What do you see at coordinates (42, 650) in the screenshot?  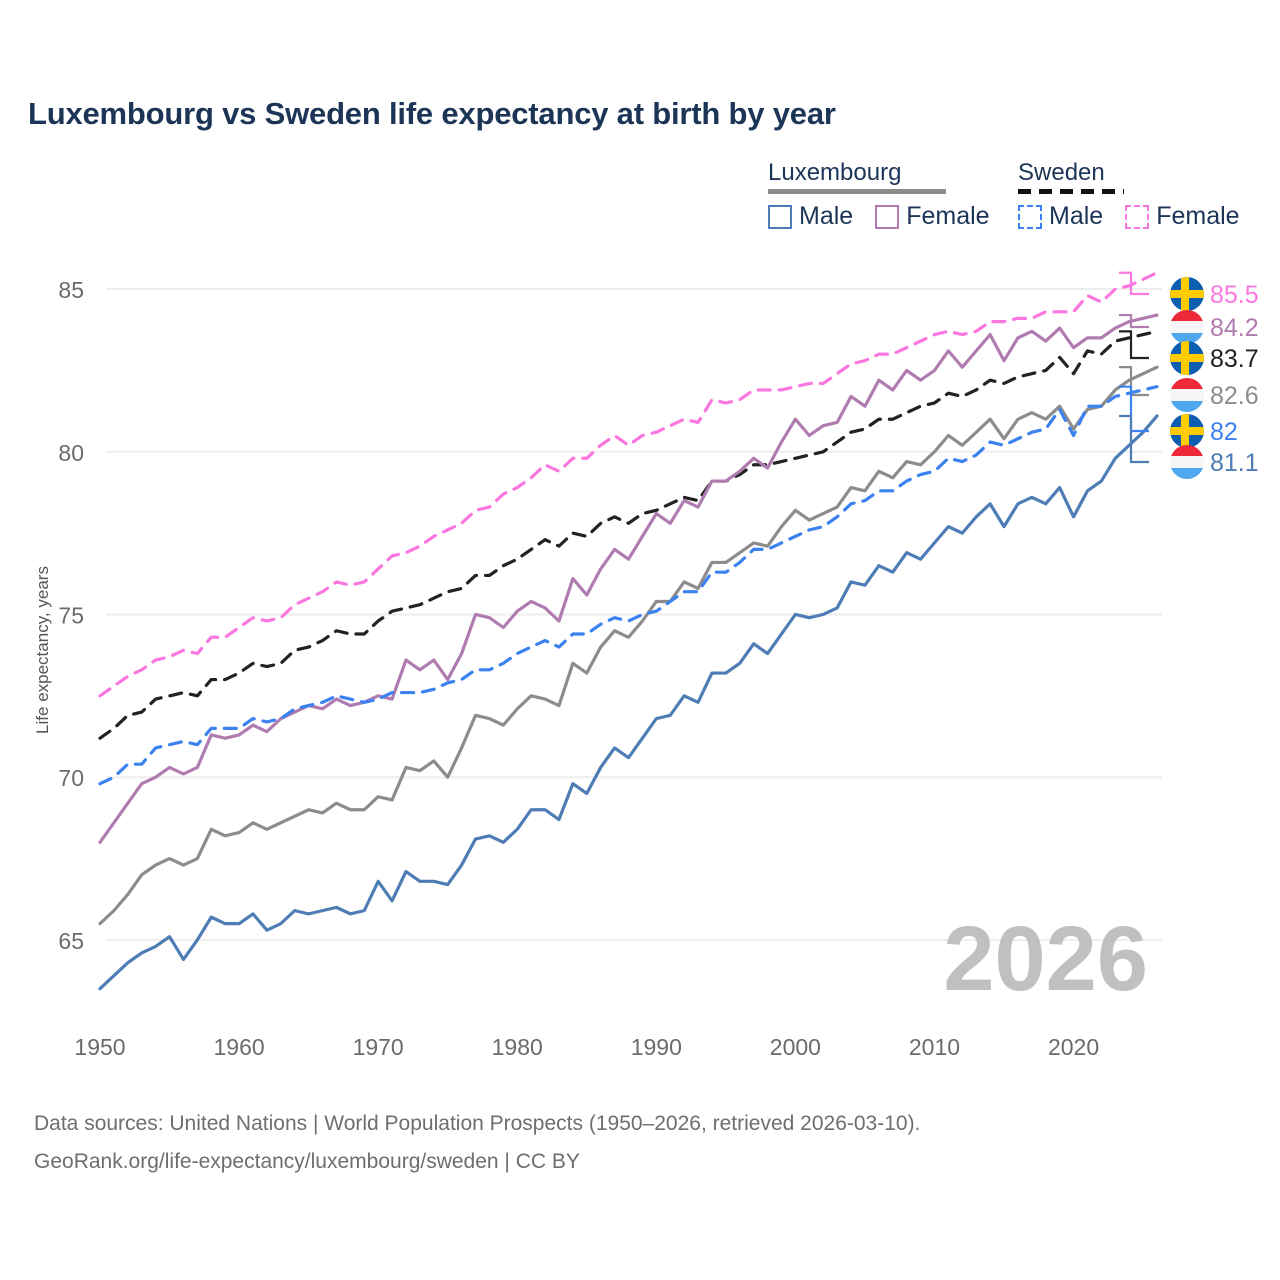 I see `y-axis-title: Life expectancy, years` at bounding box center [42, 650].